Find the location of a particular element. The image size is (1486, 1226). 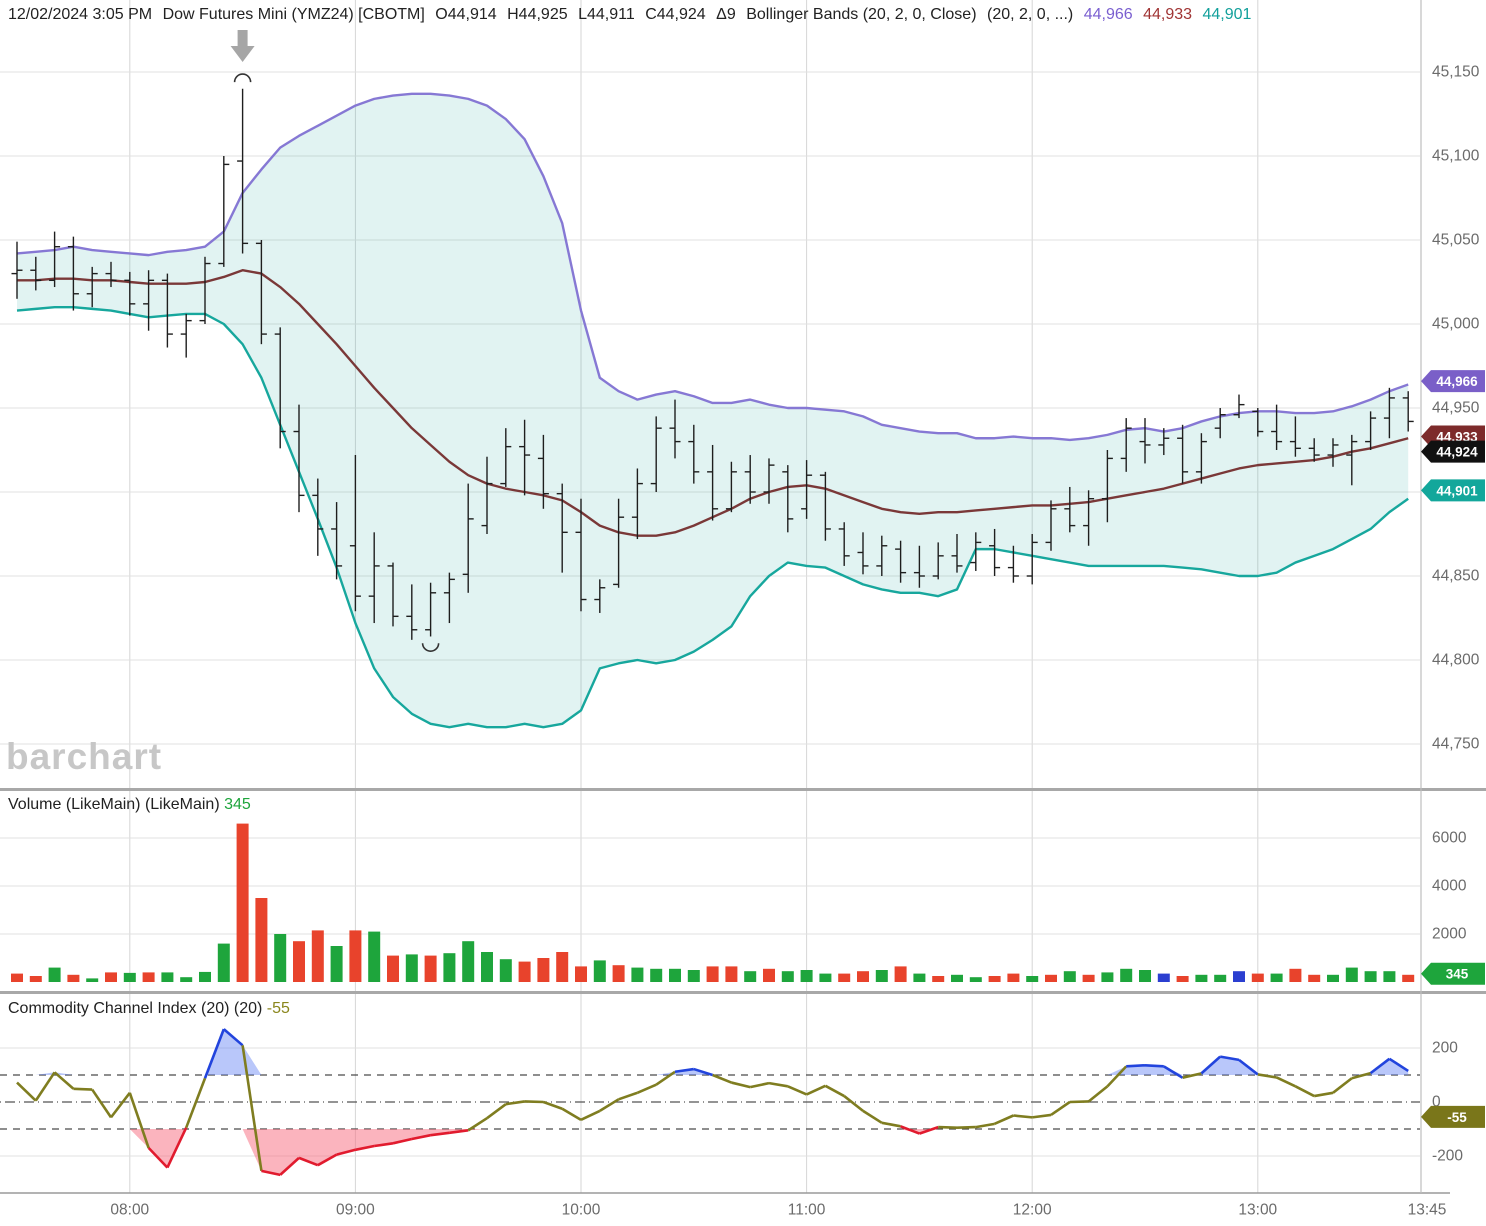

cci-line is located at coordinates (712, 1102).